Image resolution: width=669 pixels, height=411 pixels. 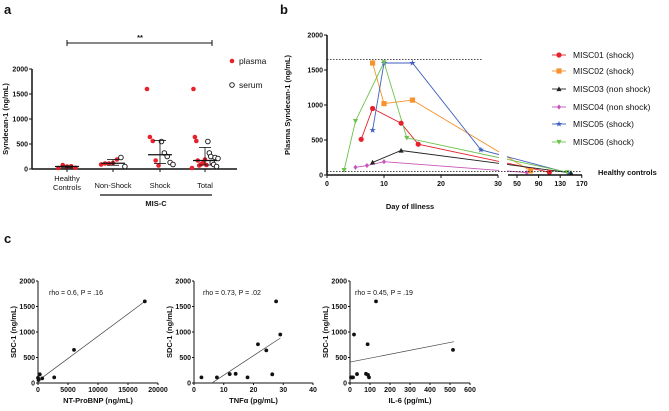 What do you see at coordinates (517, 184) in the screenshot?
I see `x-tick-label: 50` at bounding box center [517, 184].